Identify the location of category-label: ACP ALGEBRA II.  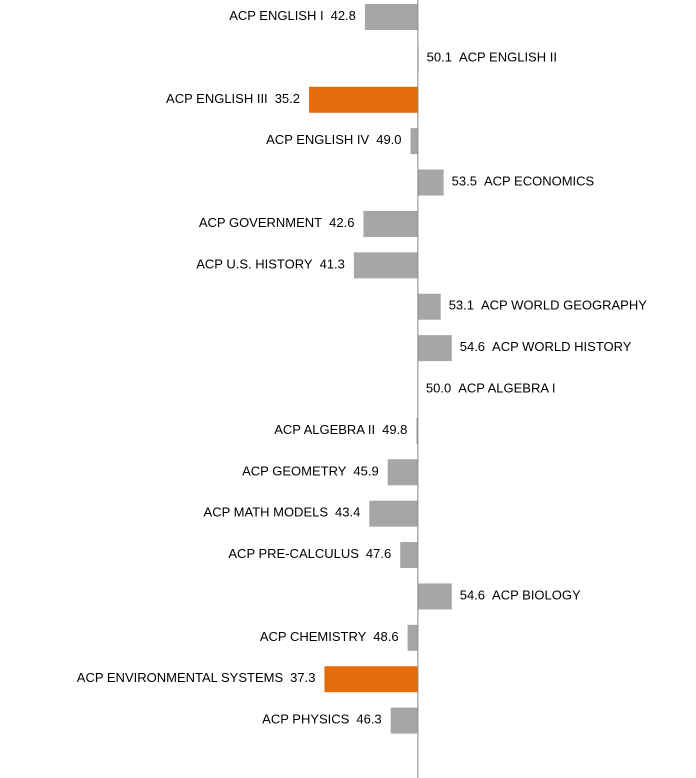
(324, 429).